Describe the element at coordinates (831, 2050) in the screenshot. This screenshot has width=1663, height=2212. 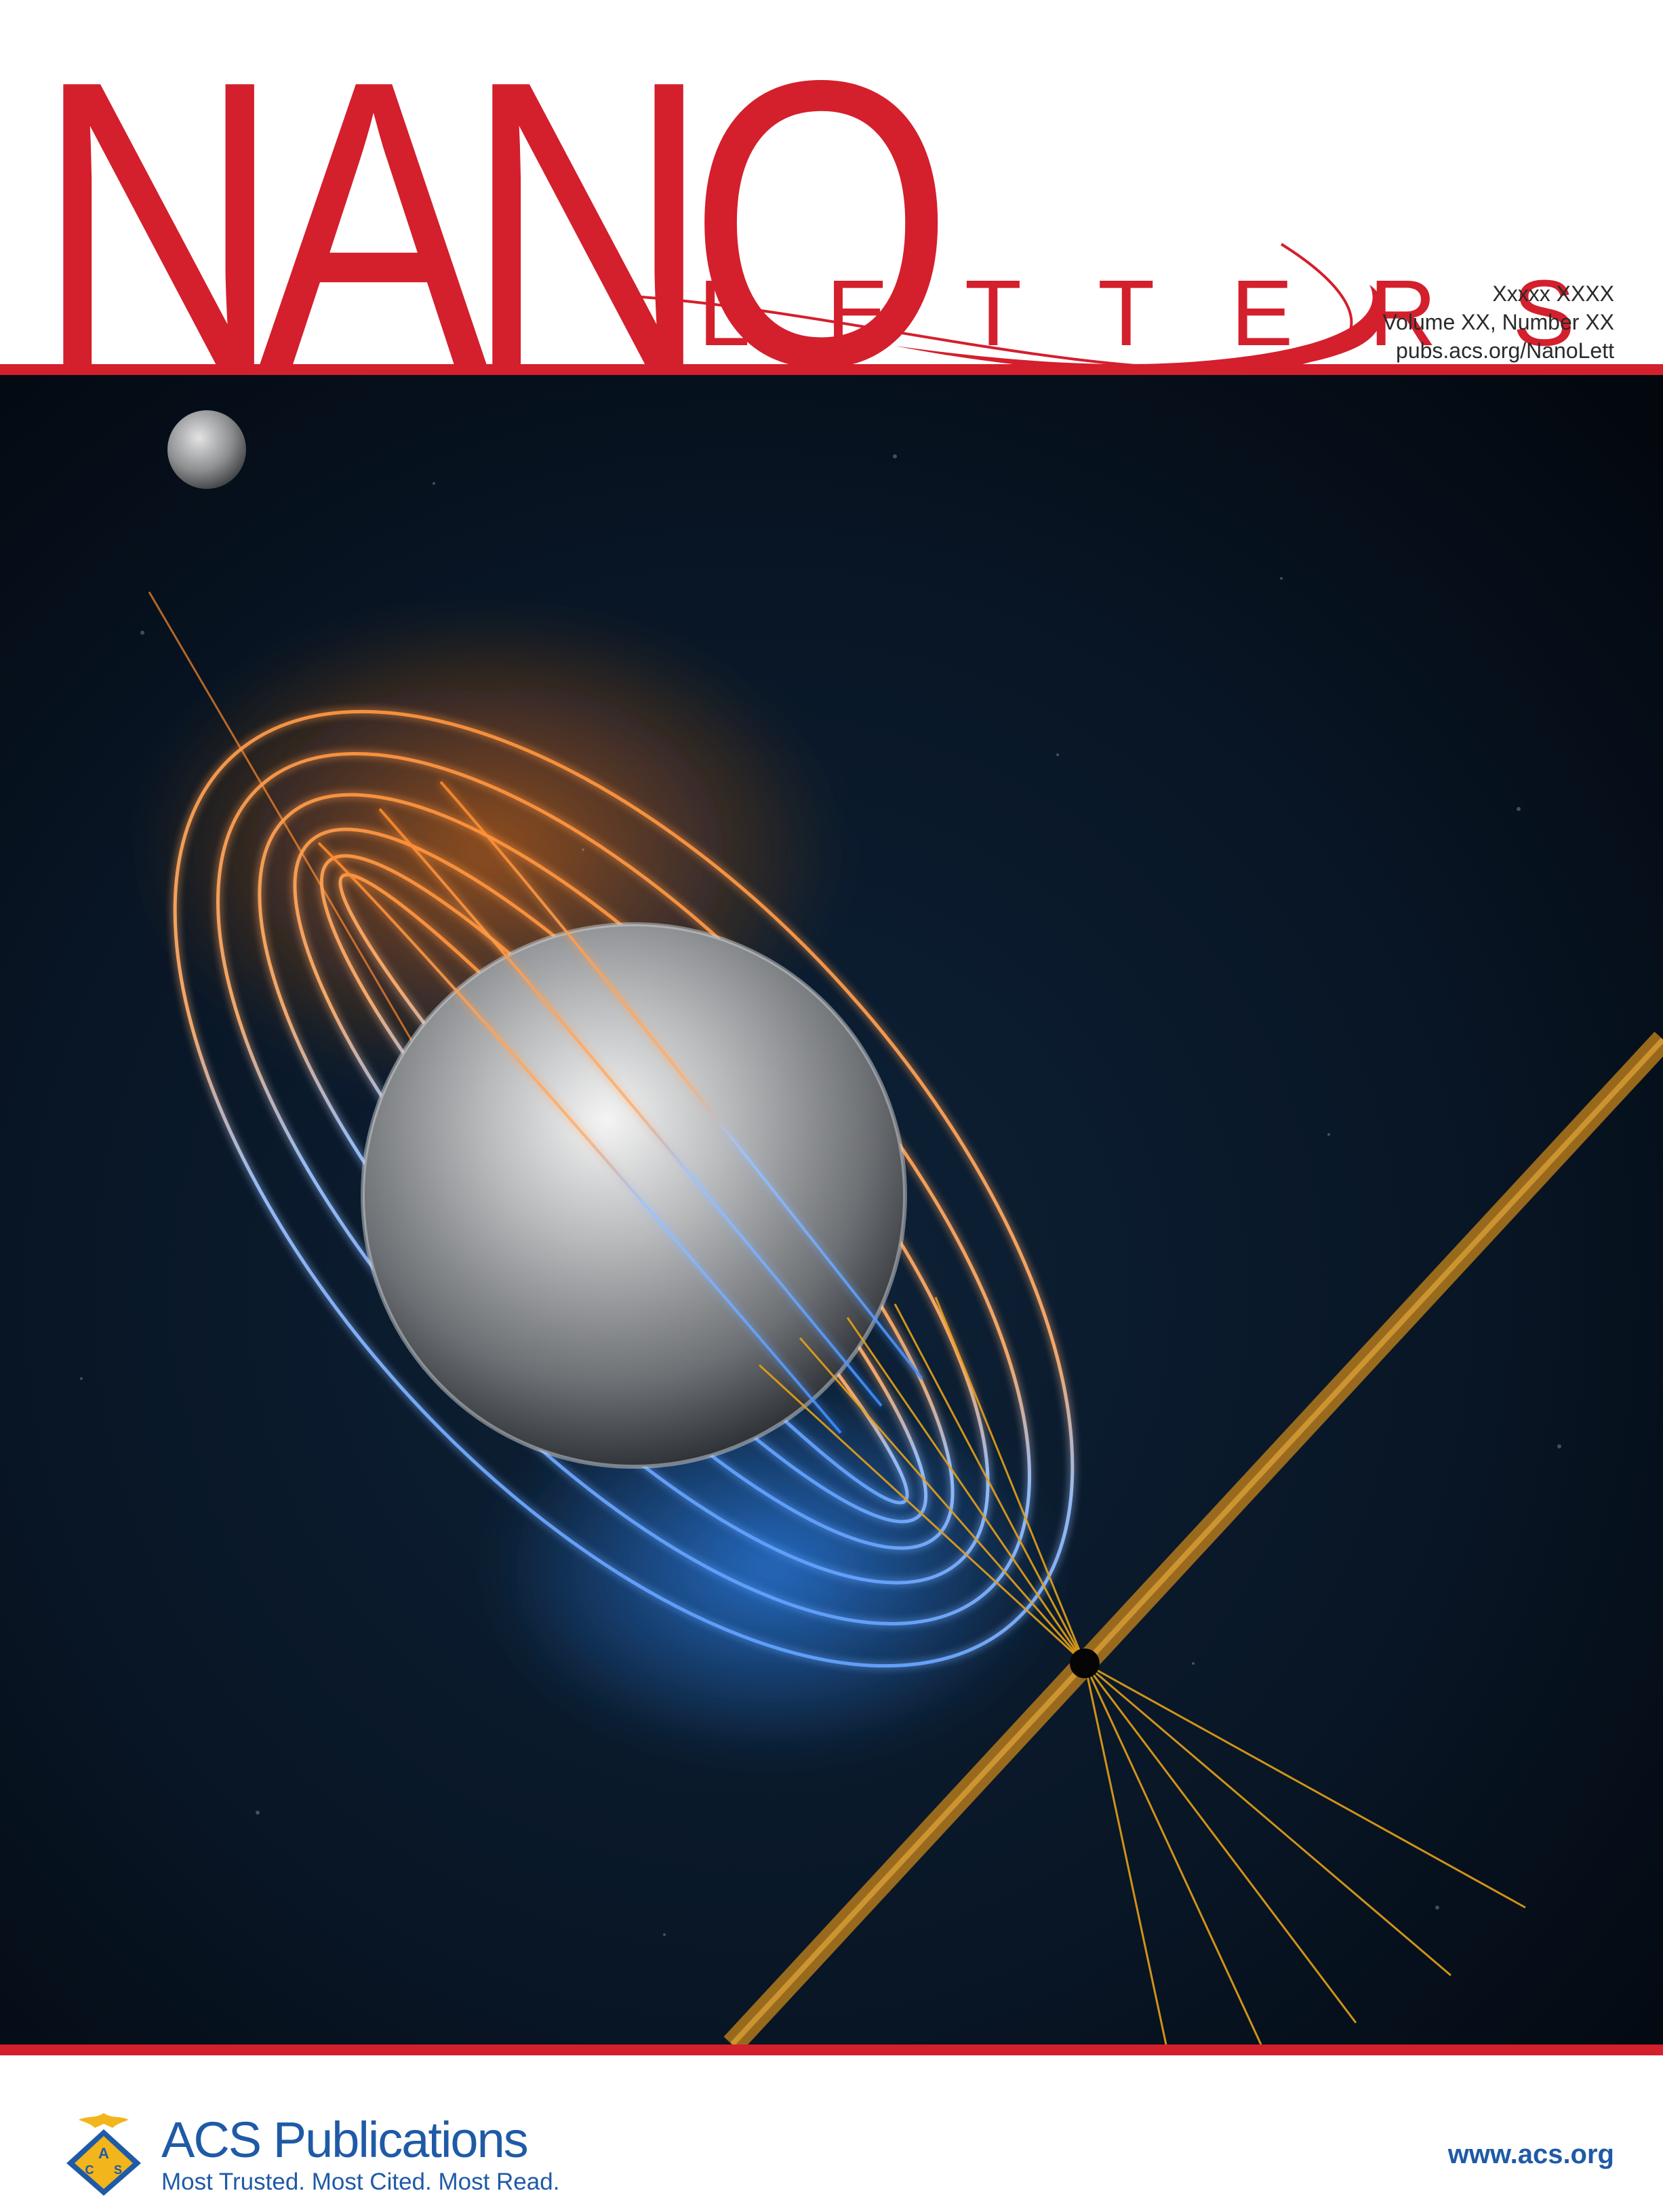
I see `bottom-red-rule` at that location.